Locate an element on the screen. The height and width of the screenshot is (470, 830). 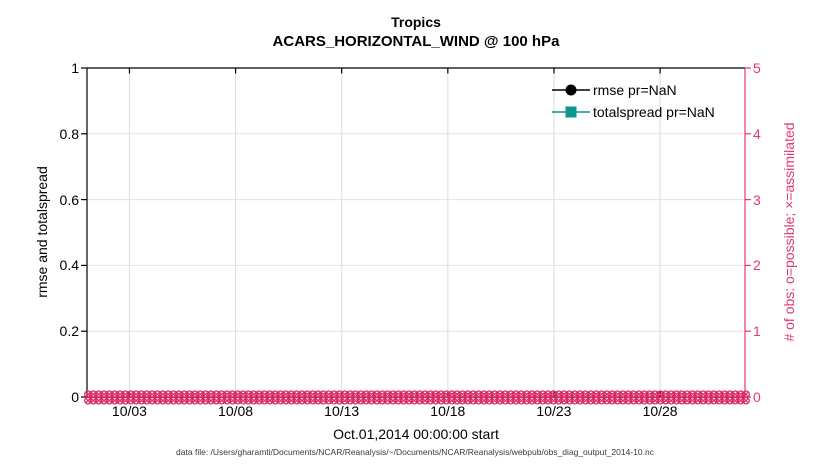
chart-subtitle: ACARS_HORIZONTAL_WIND @ 100 hPa is located at coordinates (416, 41).